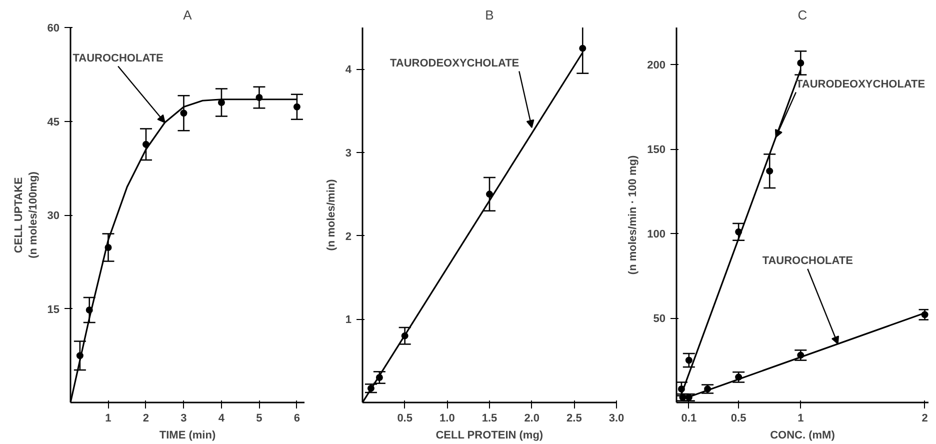 This screenshot has width=936, height=444. I want to click on x-tick-label: 5, so click(259, 418).